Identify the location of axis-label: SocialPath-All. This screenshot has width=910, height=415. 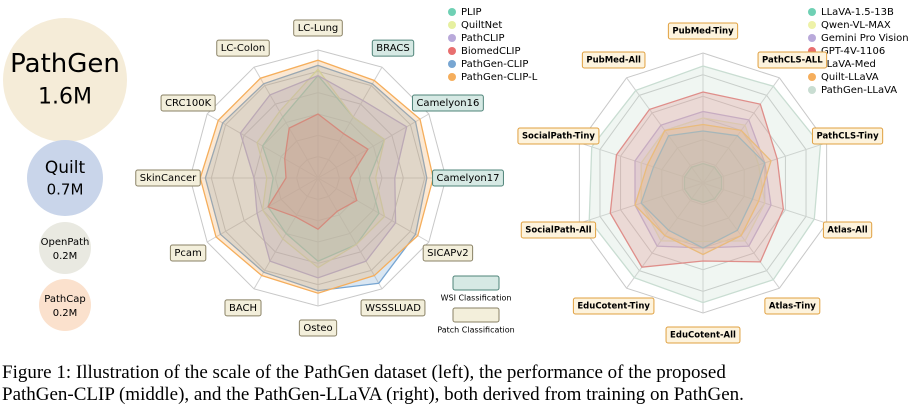
(558, 230).